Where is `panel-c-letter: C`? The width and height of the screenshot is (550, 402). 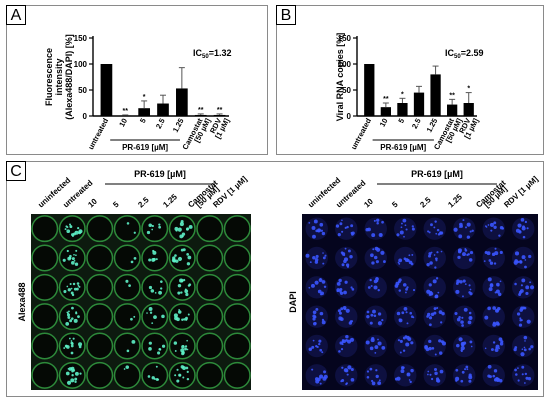 panel-c-letter: C is located at coordinates (16, 171).